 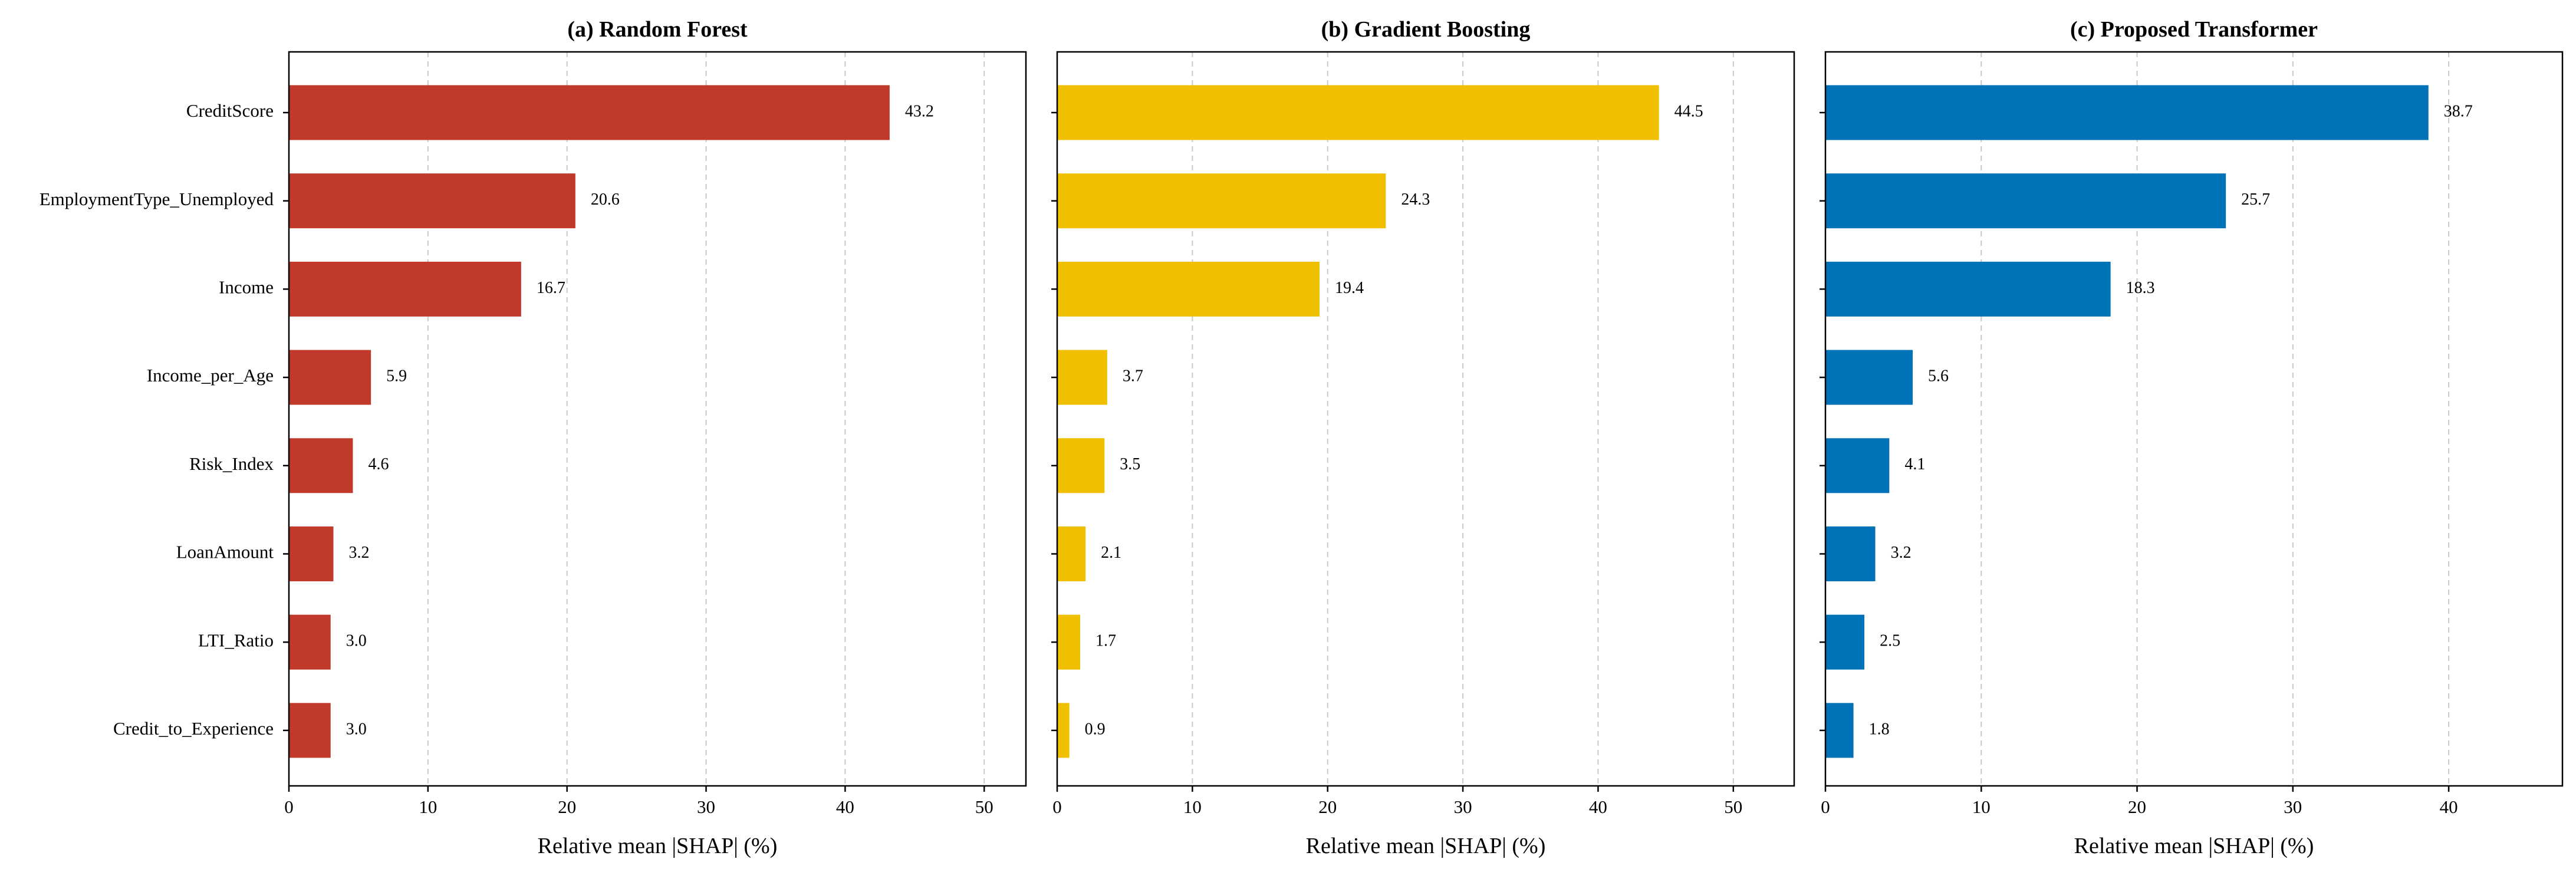 What do you see at coordinates (1915, 464) in the screenshot?
I see `data-label: 4.1` at bounding box center [1915, 464].